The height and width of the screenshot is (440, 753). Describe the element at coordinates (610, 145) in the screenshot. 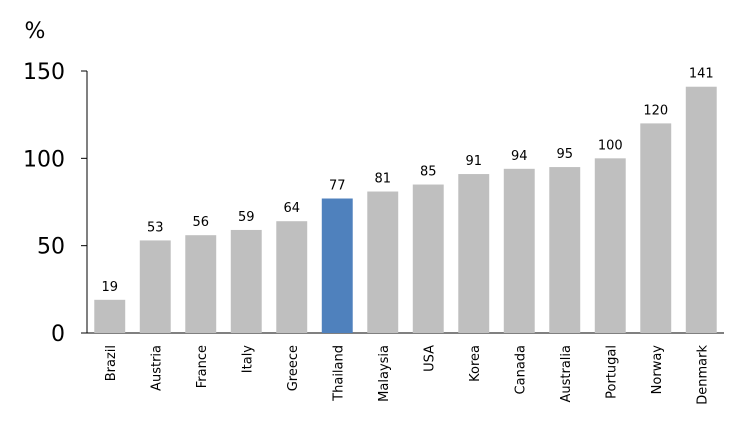

I see `data-label: 100` at that location.